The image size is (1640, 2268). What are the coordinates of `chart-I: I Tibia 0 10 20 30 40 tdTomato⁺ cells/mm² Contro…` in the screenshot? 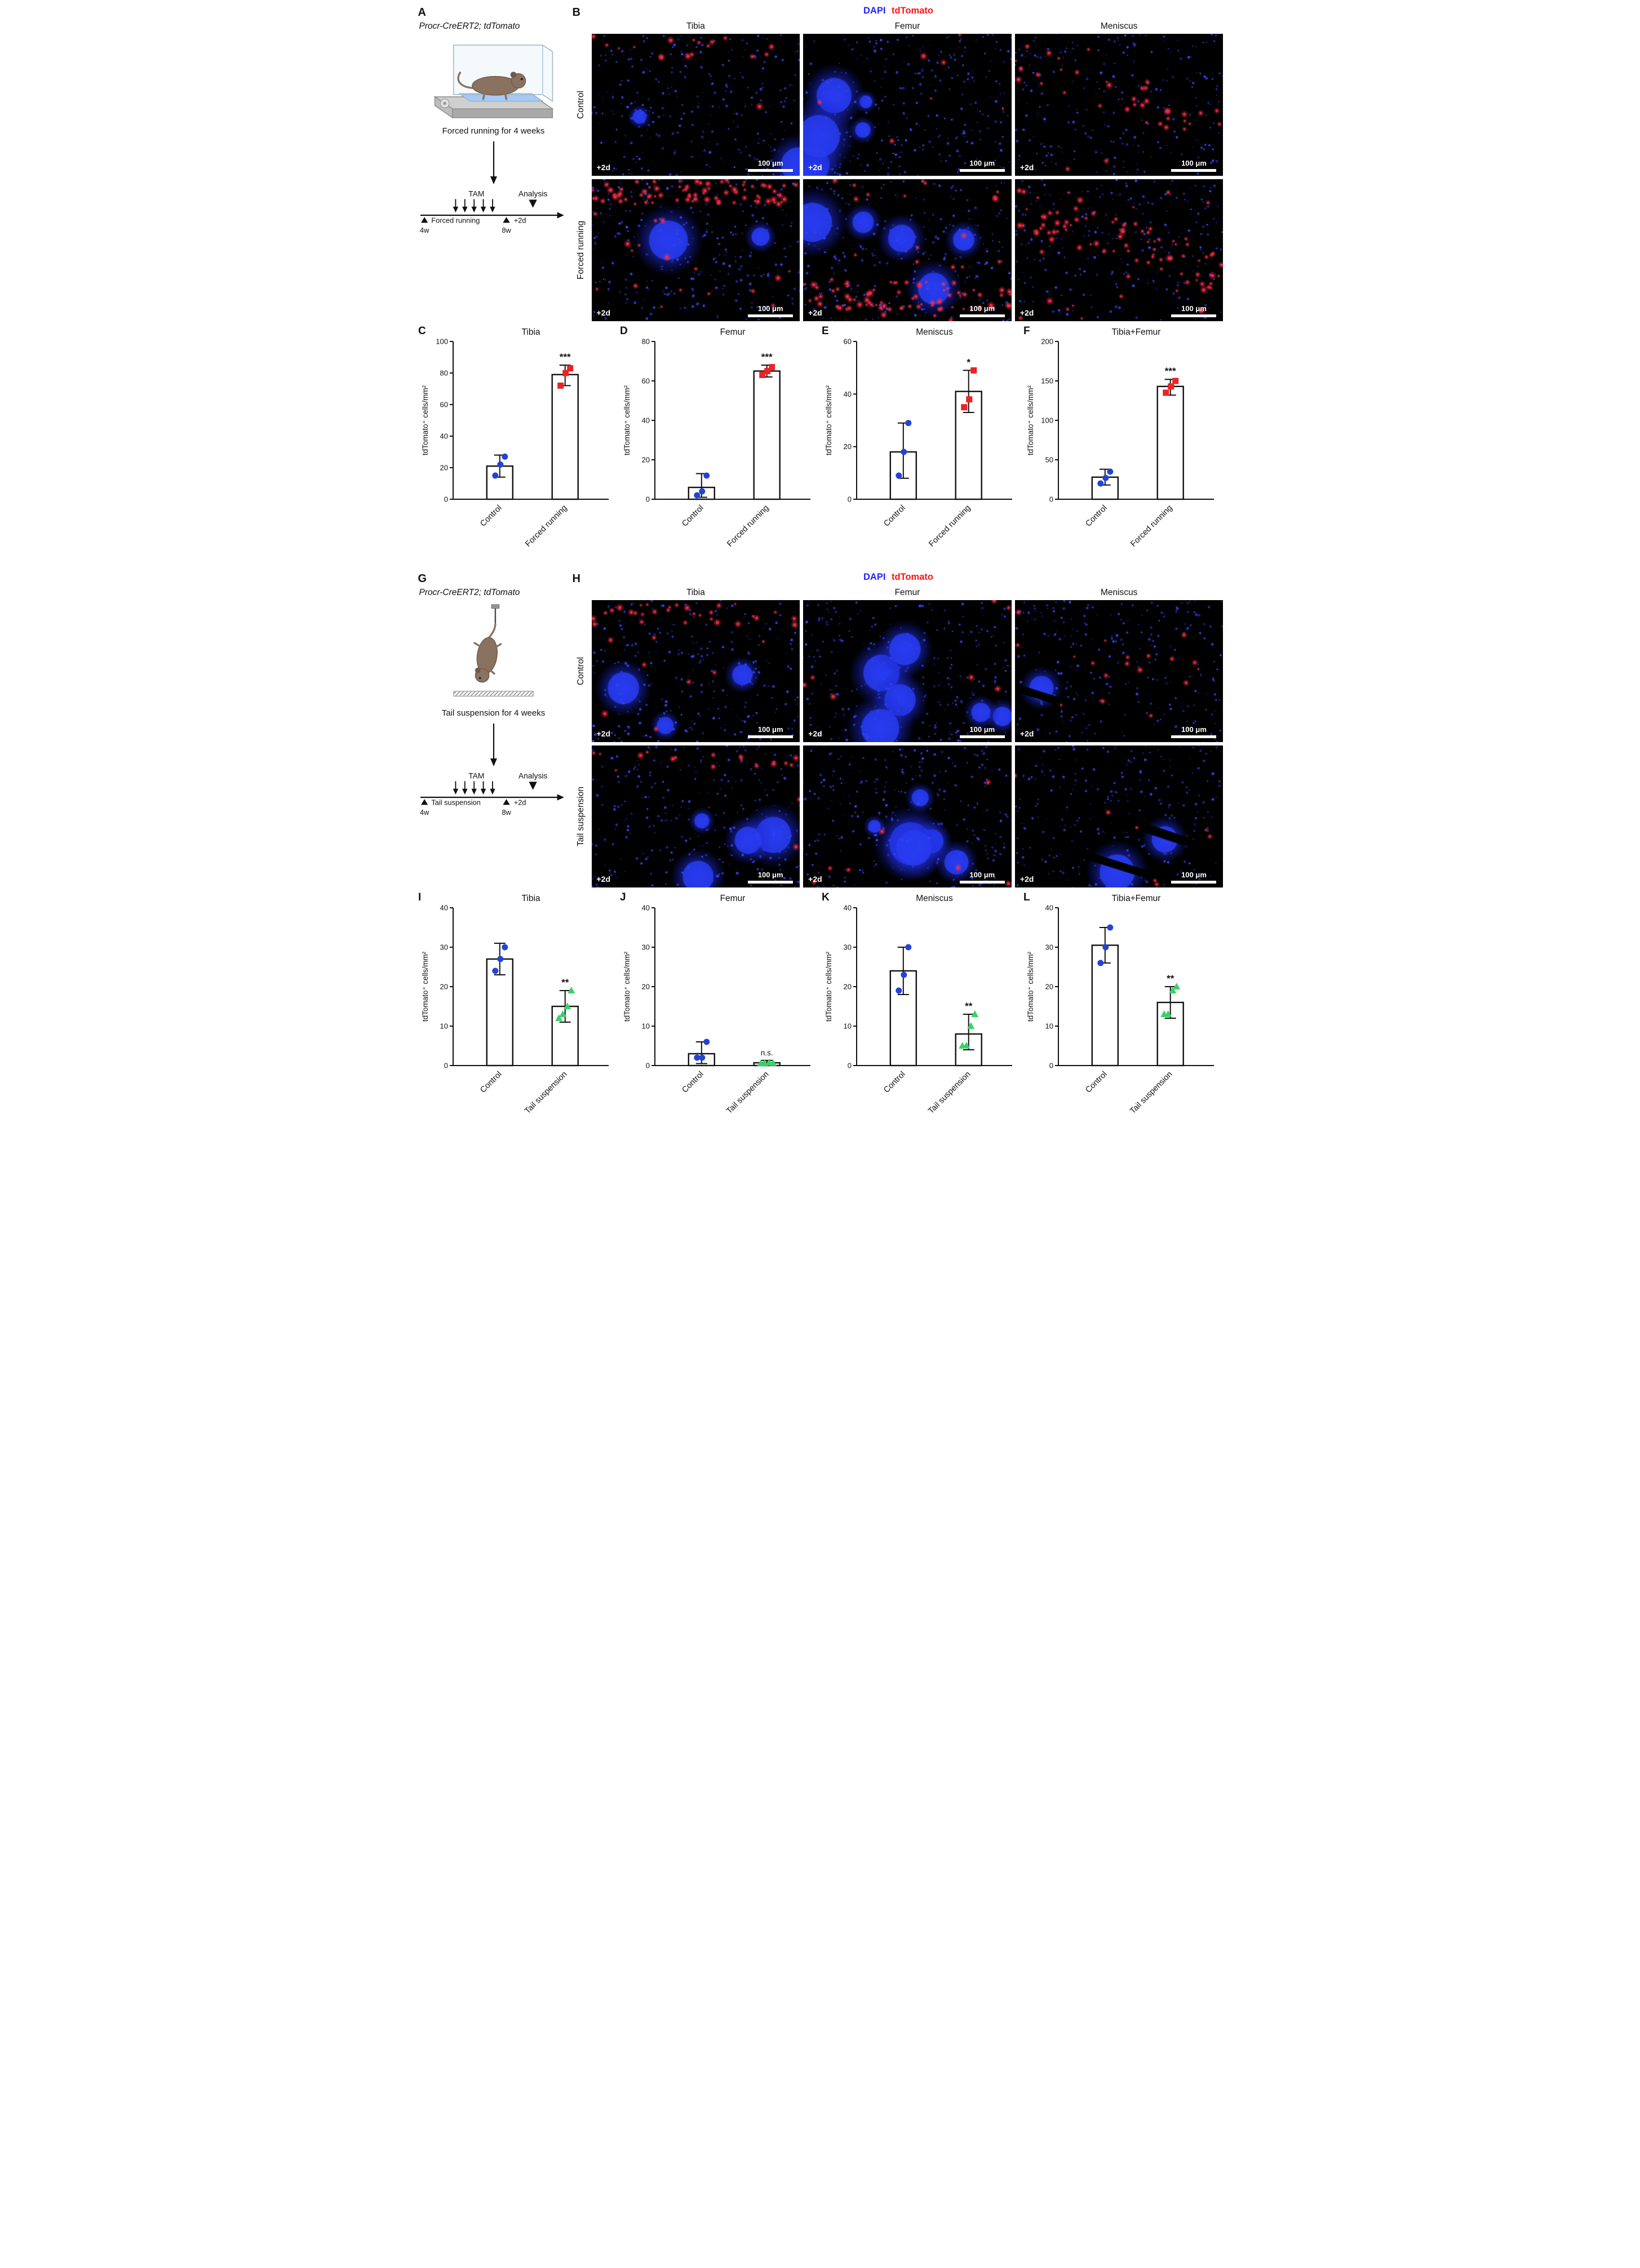 It's located at (513, 1003).